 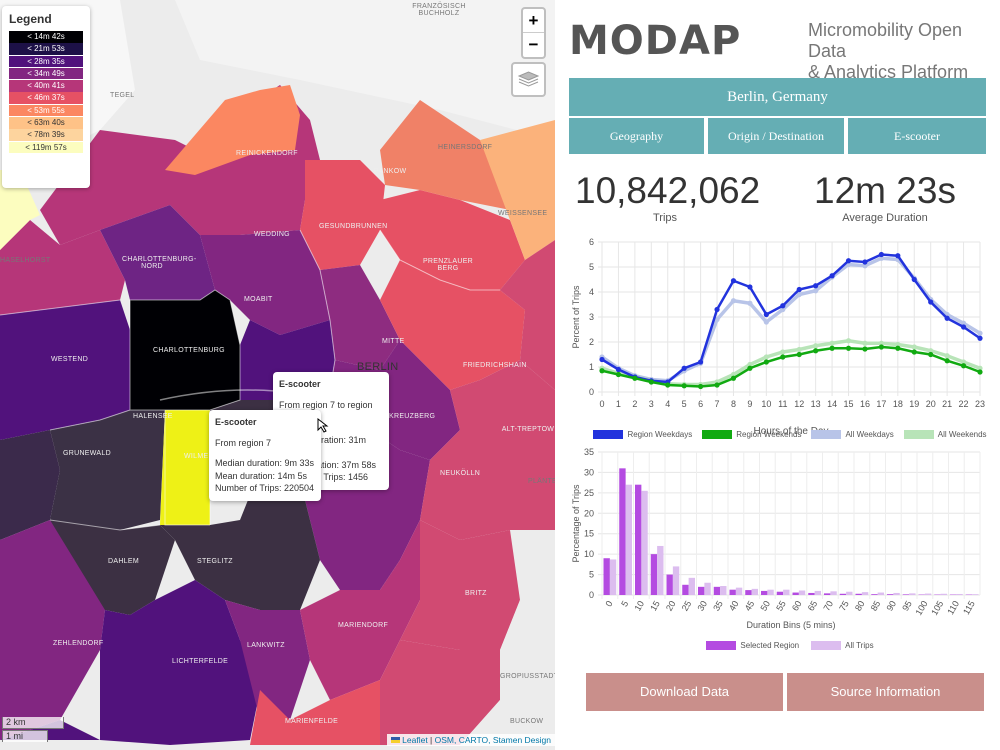 What do you see at coordinates (860, 606) in the screenshot?
I see `x-tick-label: 80` at bounding box center [860, 606].